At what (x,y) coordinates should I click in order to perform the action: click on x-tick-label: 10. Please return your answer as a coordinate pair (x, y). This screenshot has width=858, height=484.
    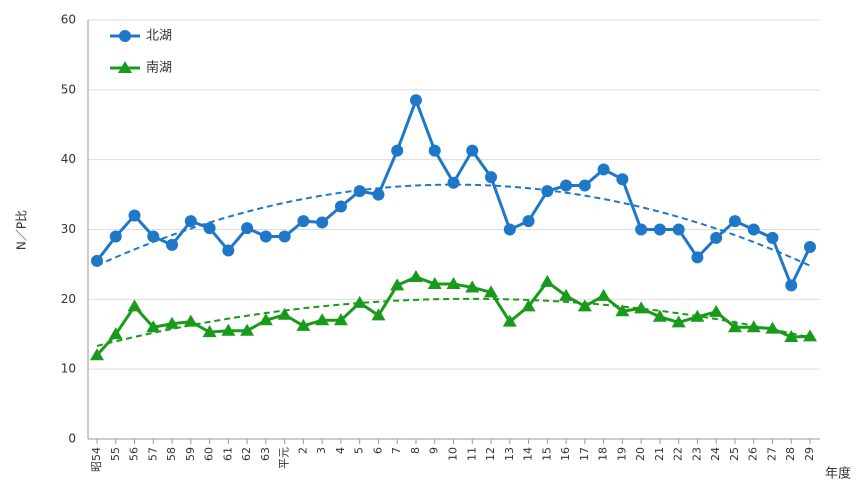
    Looking at the image, I should click on (453, 454).